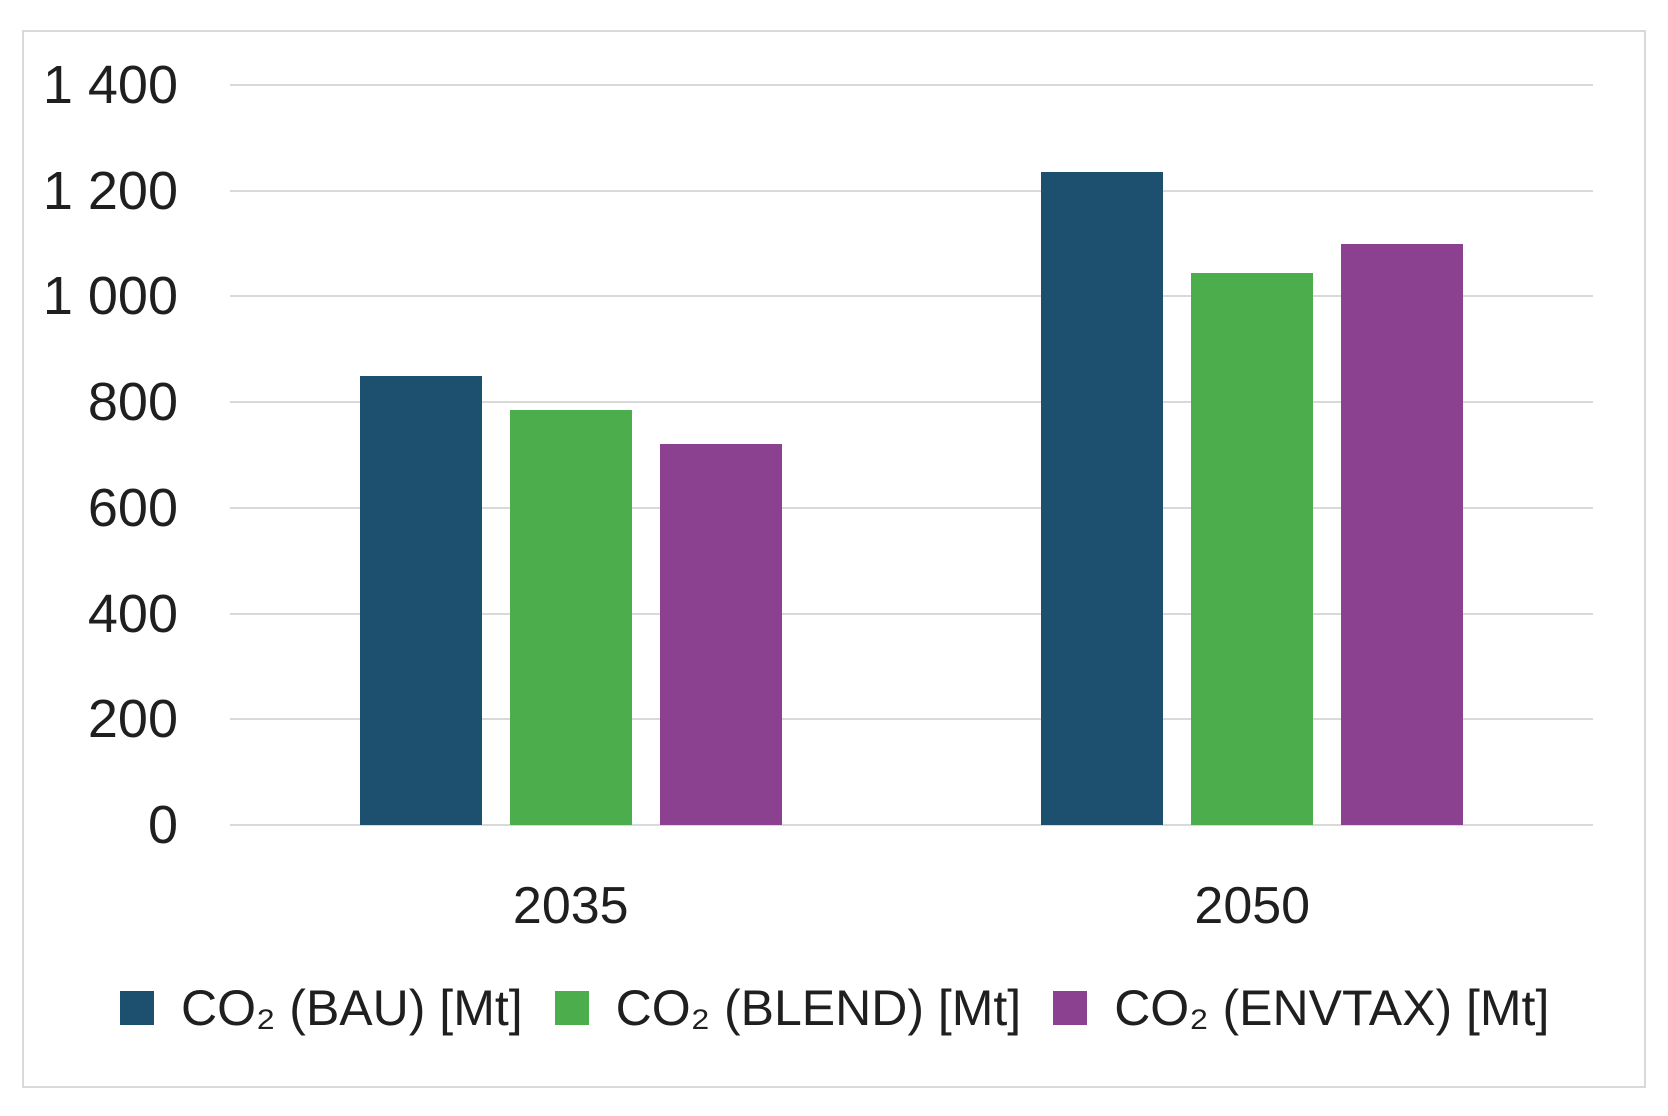 The width and height of the screenshot is (1668, 1116). What do you see at coordinates (132, 507) in the screenshot?
I see `y-axis-tick-label-600: 600` at bounding box center [132, 507].